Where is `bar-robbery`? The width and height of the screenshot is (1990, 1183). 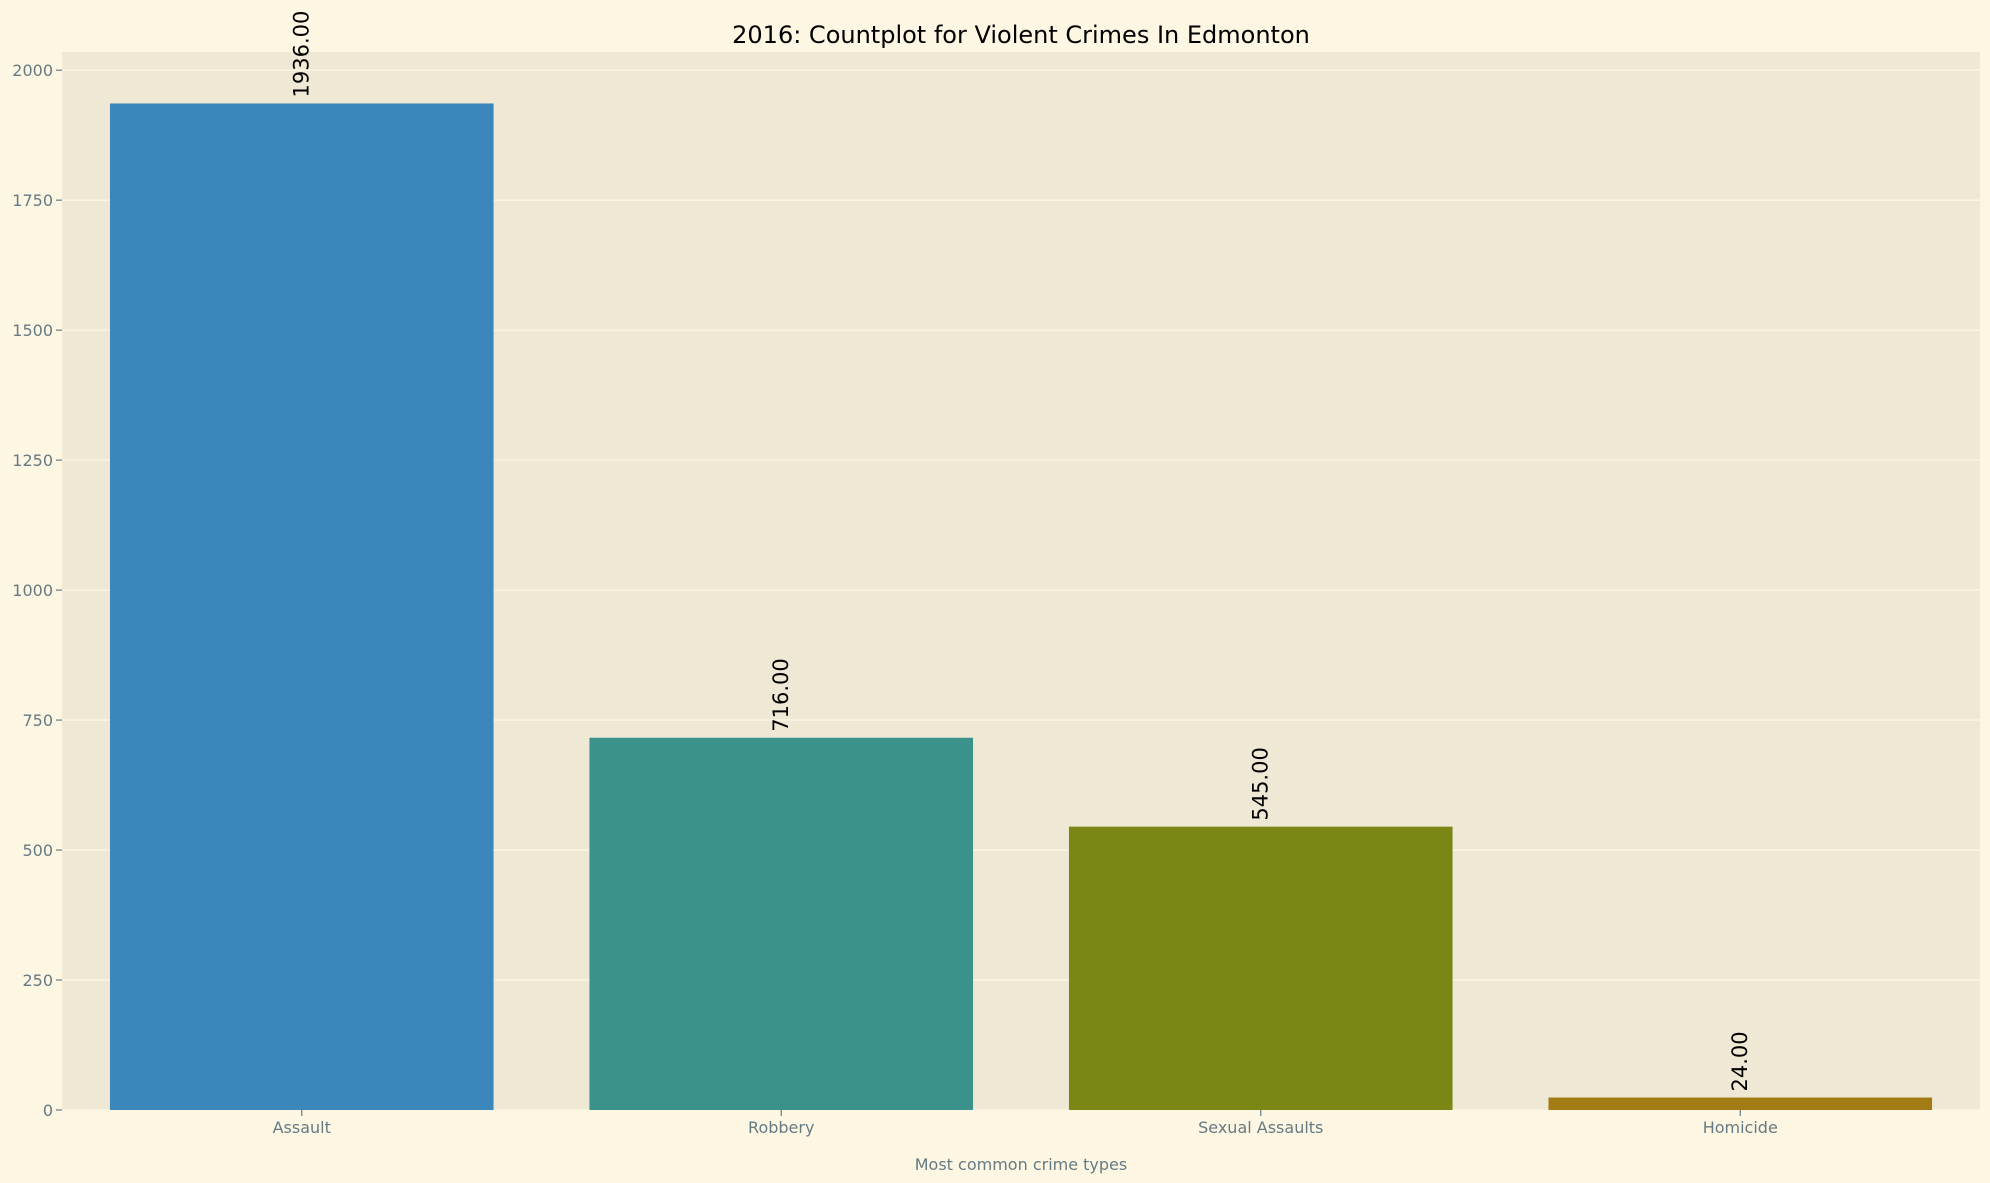 bar-robbery is located at coordinates (781, 923).